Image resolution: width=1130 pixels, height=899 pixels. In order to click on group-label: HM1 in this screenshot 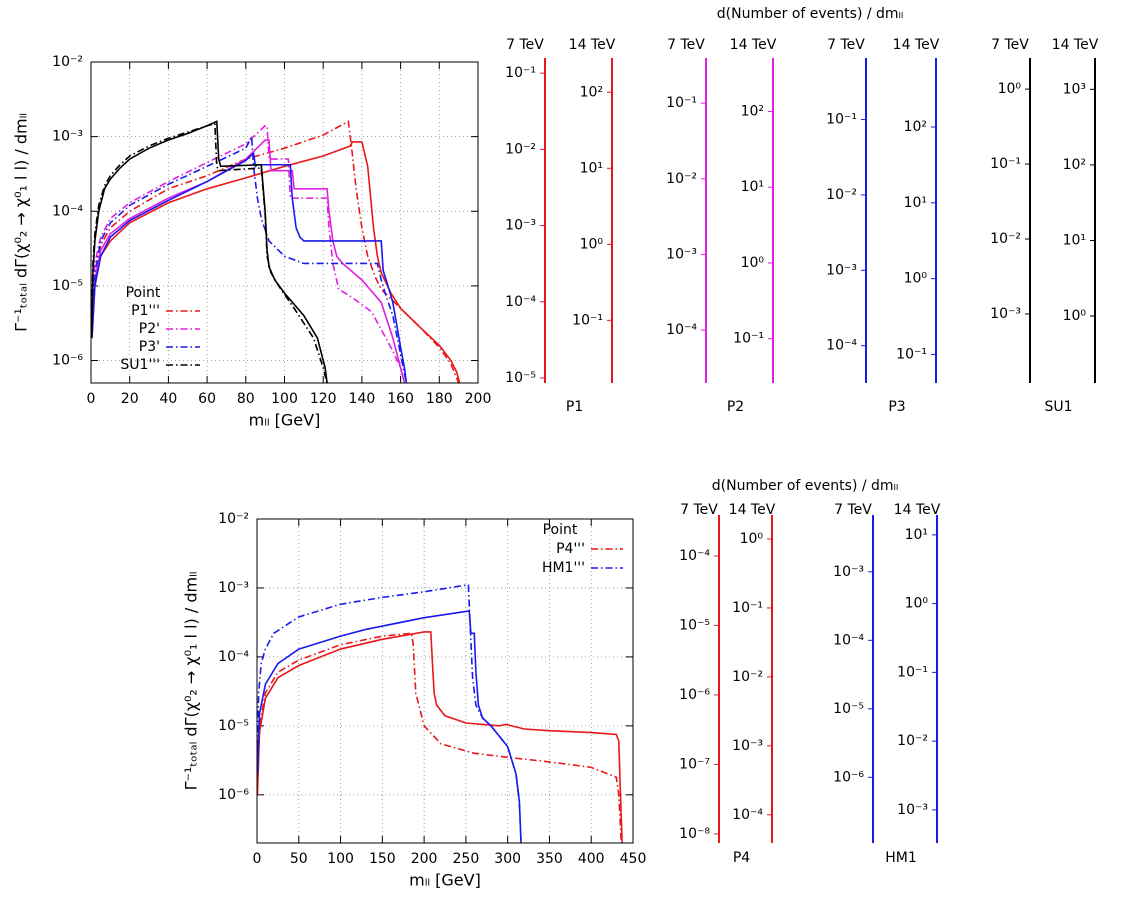, I will do `click(901, 858)`.